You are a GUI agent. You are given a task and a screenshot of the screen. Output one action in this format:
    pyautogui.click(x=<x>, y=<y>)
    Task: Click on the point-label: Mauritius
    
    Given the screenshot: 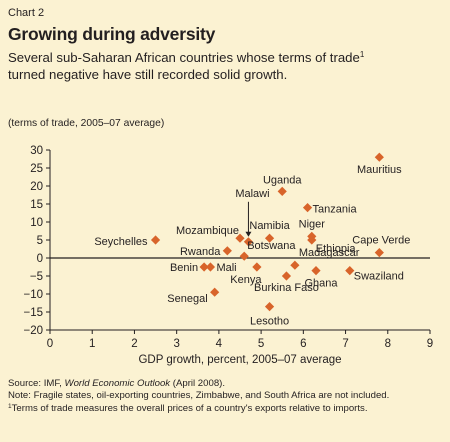 What is the action you would take?
    pyautogui.click(x=379, y=170)
    